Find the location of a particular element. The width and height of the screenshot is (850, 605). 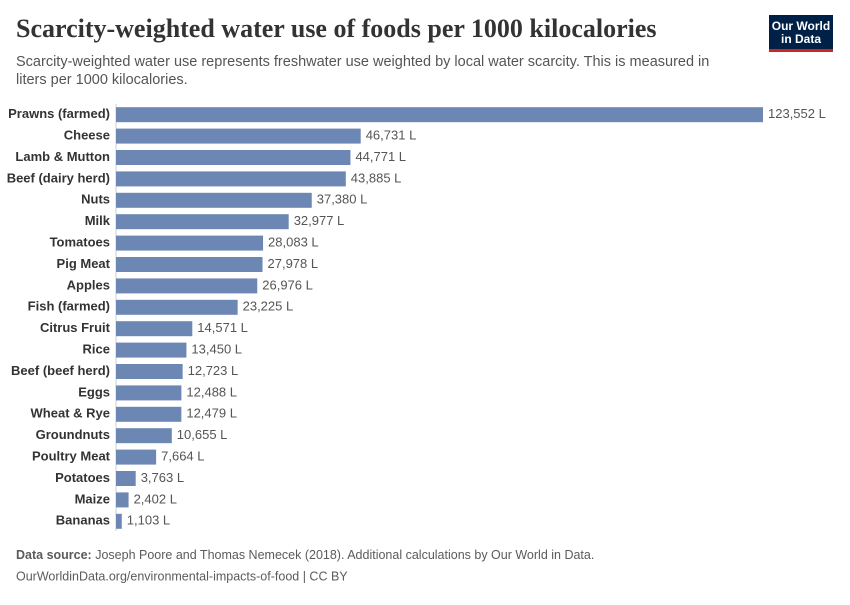

category-label: Prawns (farmed) is located at coordinates (59, 113).